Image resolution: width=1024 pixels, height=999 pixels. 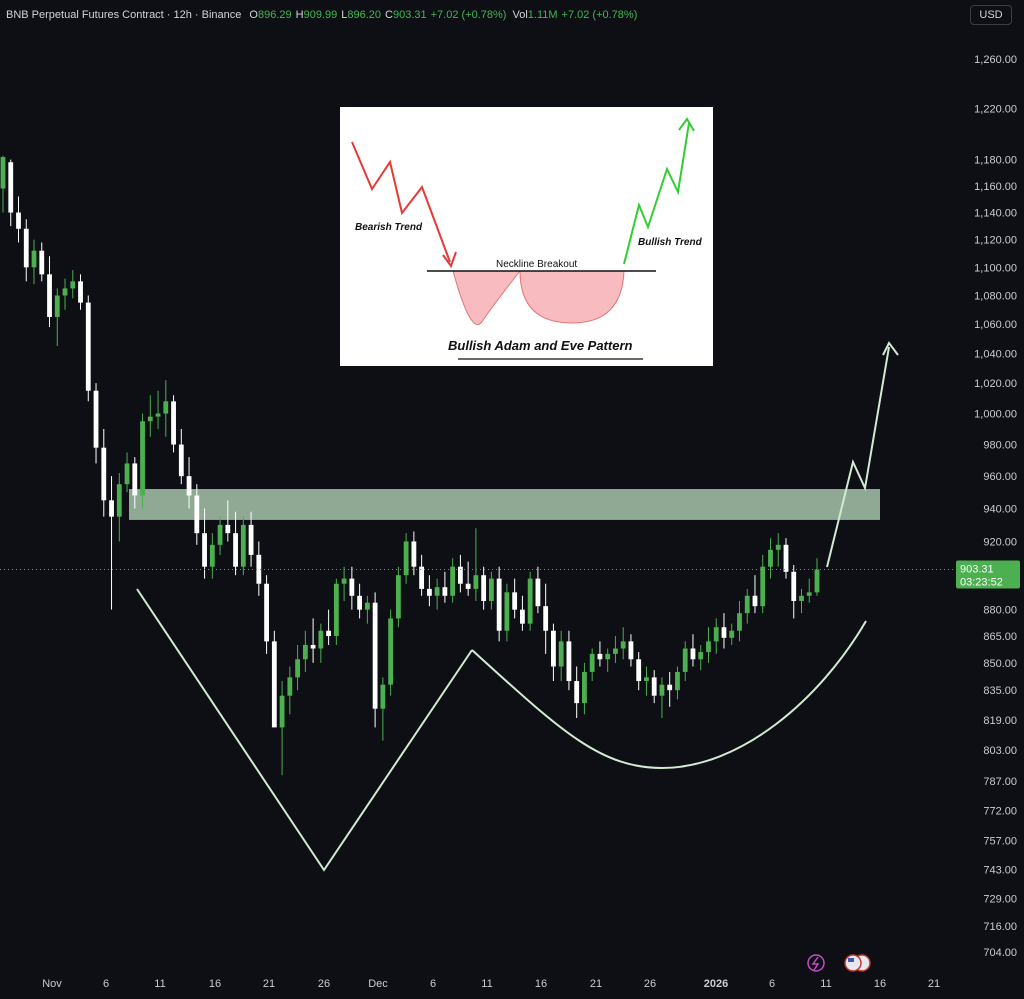 I want to click on us-events-icon, so click(x=857, y=963).